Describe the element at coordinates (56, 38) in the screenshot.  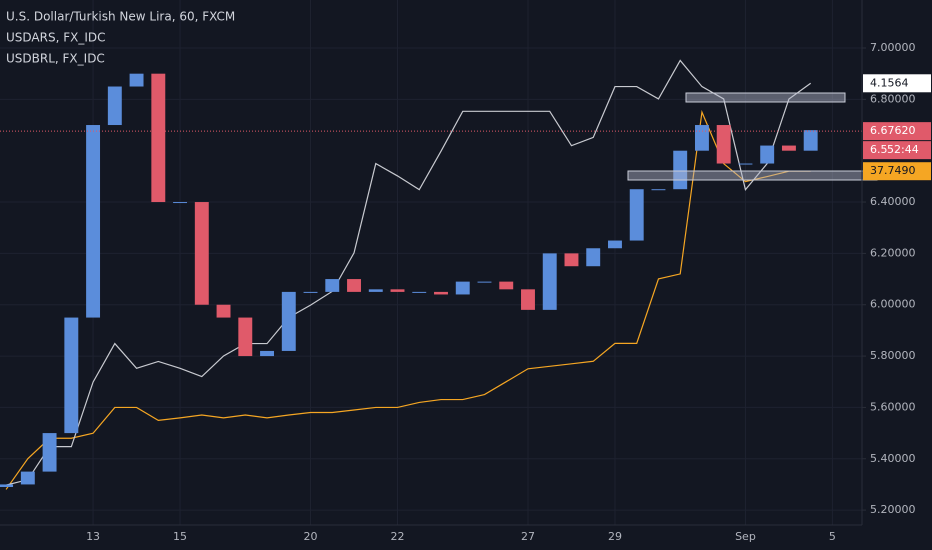
I see `legend-entry: USDARS, FX_IDC` at that location.